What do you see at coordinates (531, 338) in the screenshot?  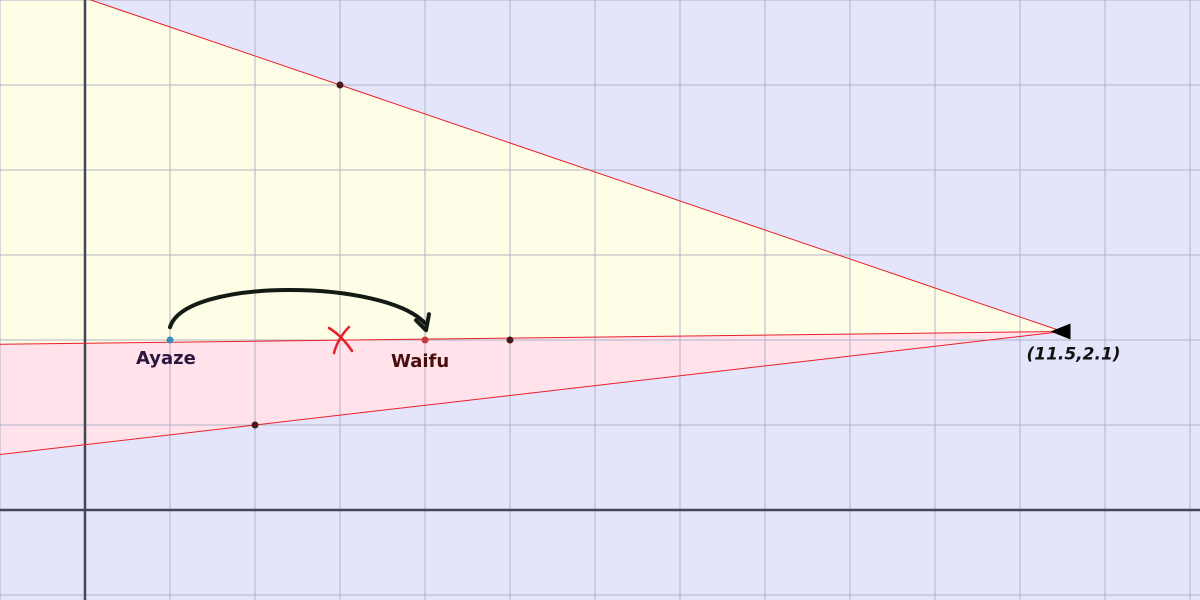 I see `middle-boundary-line` at bounding box center [531, 338].